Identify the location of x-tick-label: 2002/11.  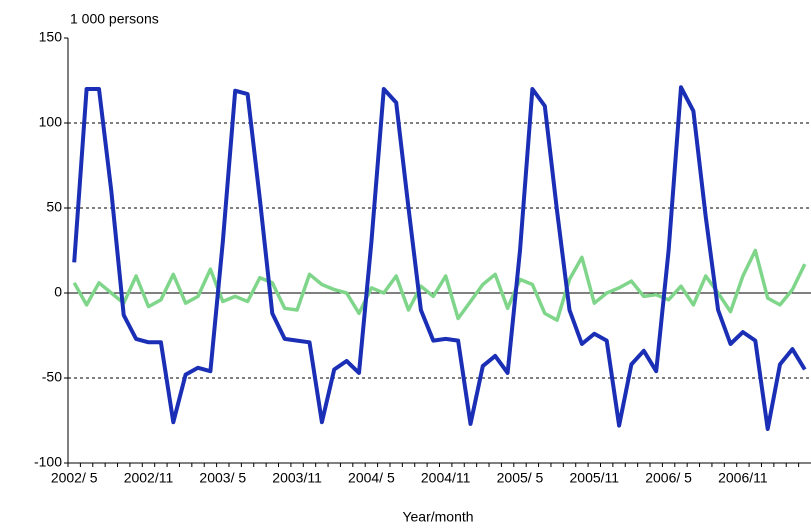
(149, 478).